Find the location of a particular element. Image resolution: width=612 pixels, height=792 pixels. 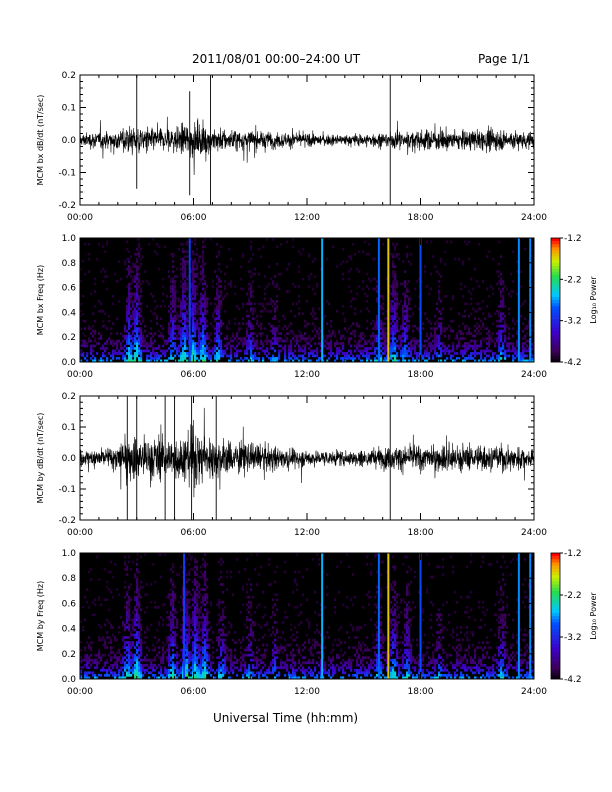

x-tick-label: 18:00 is located at coordinates (421, 218).